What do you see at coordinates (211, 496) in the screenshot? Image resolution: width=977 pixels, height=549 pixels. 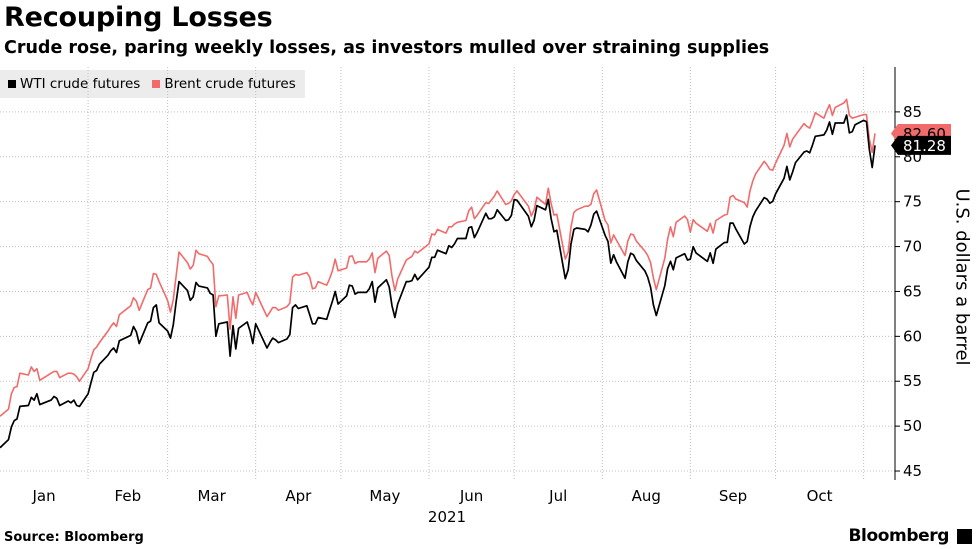 I see `x-tick-label-mar: Mar` at bounding box center [211, 496].